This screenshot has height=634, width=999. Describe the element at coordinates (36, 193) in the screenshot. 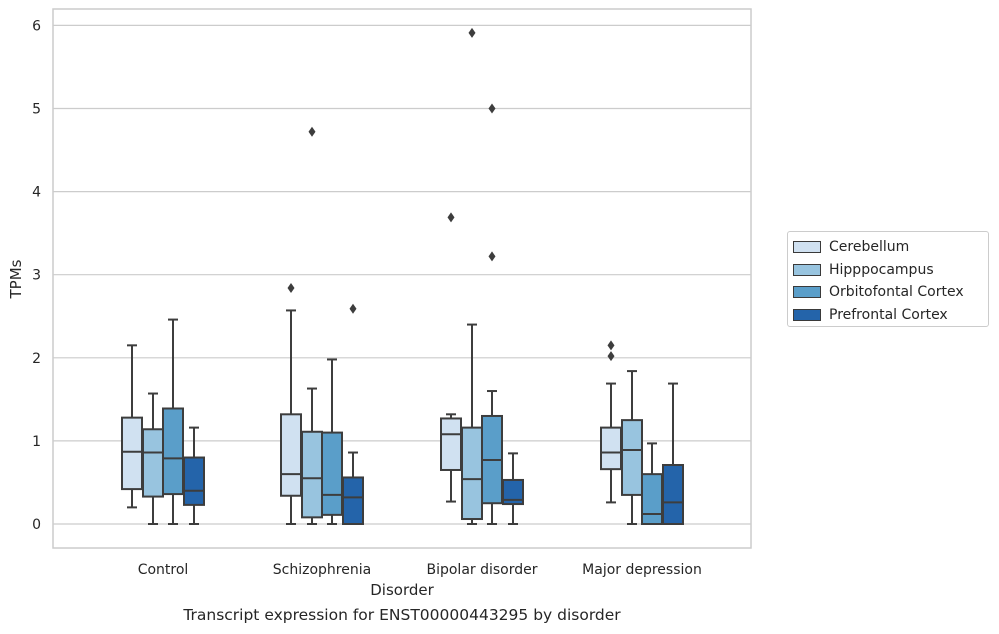

I see `y-tick-label: 4` at that location.